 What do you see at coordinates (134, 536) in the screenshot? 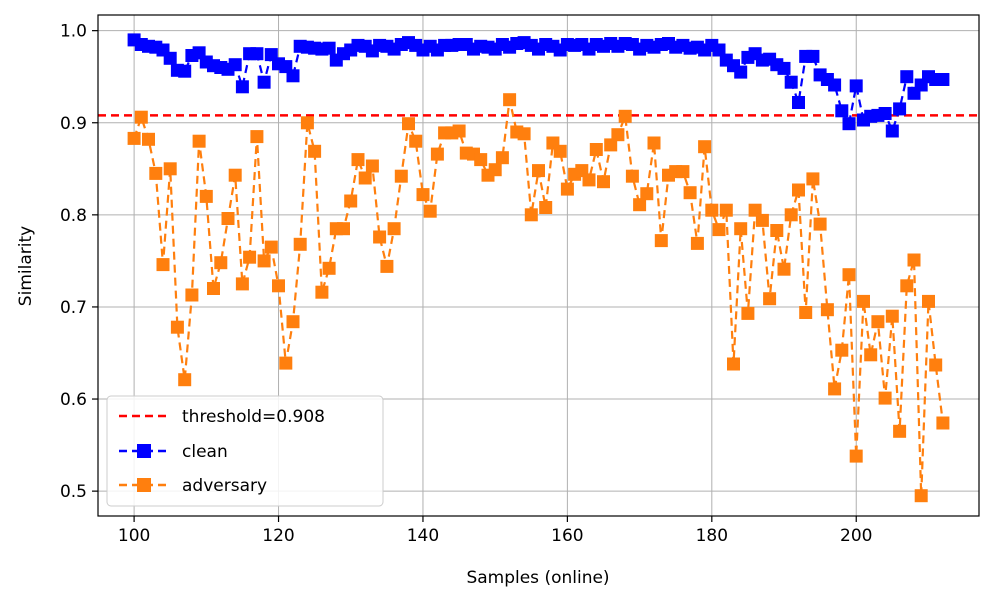
I see `x-tick-label: 100` at bounding box center [134, 536].